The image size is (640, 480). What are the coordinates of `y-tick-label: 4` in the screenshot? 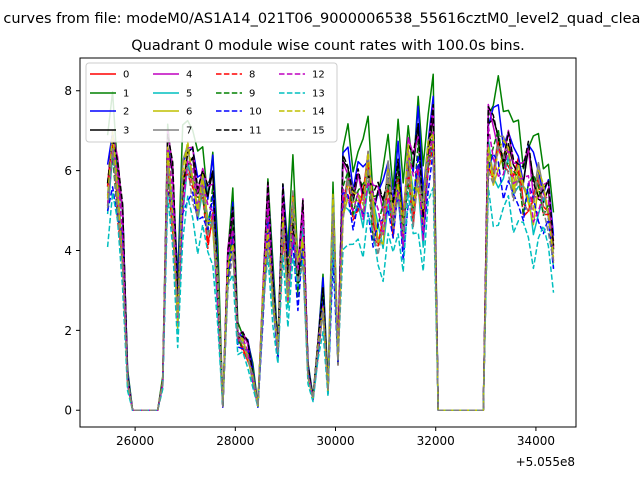 It's located at (68, 251).